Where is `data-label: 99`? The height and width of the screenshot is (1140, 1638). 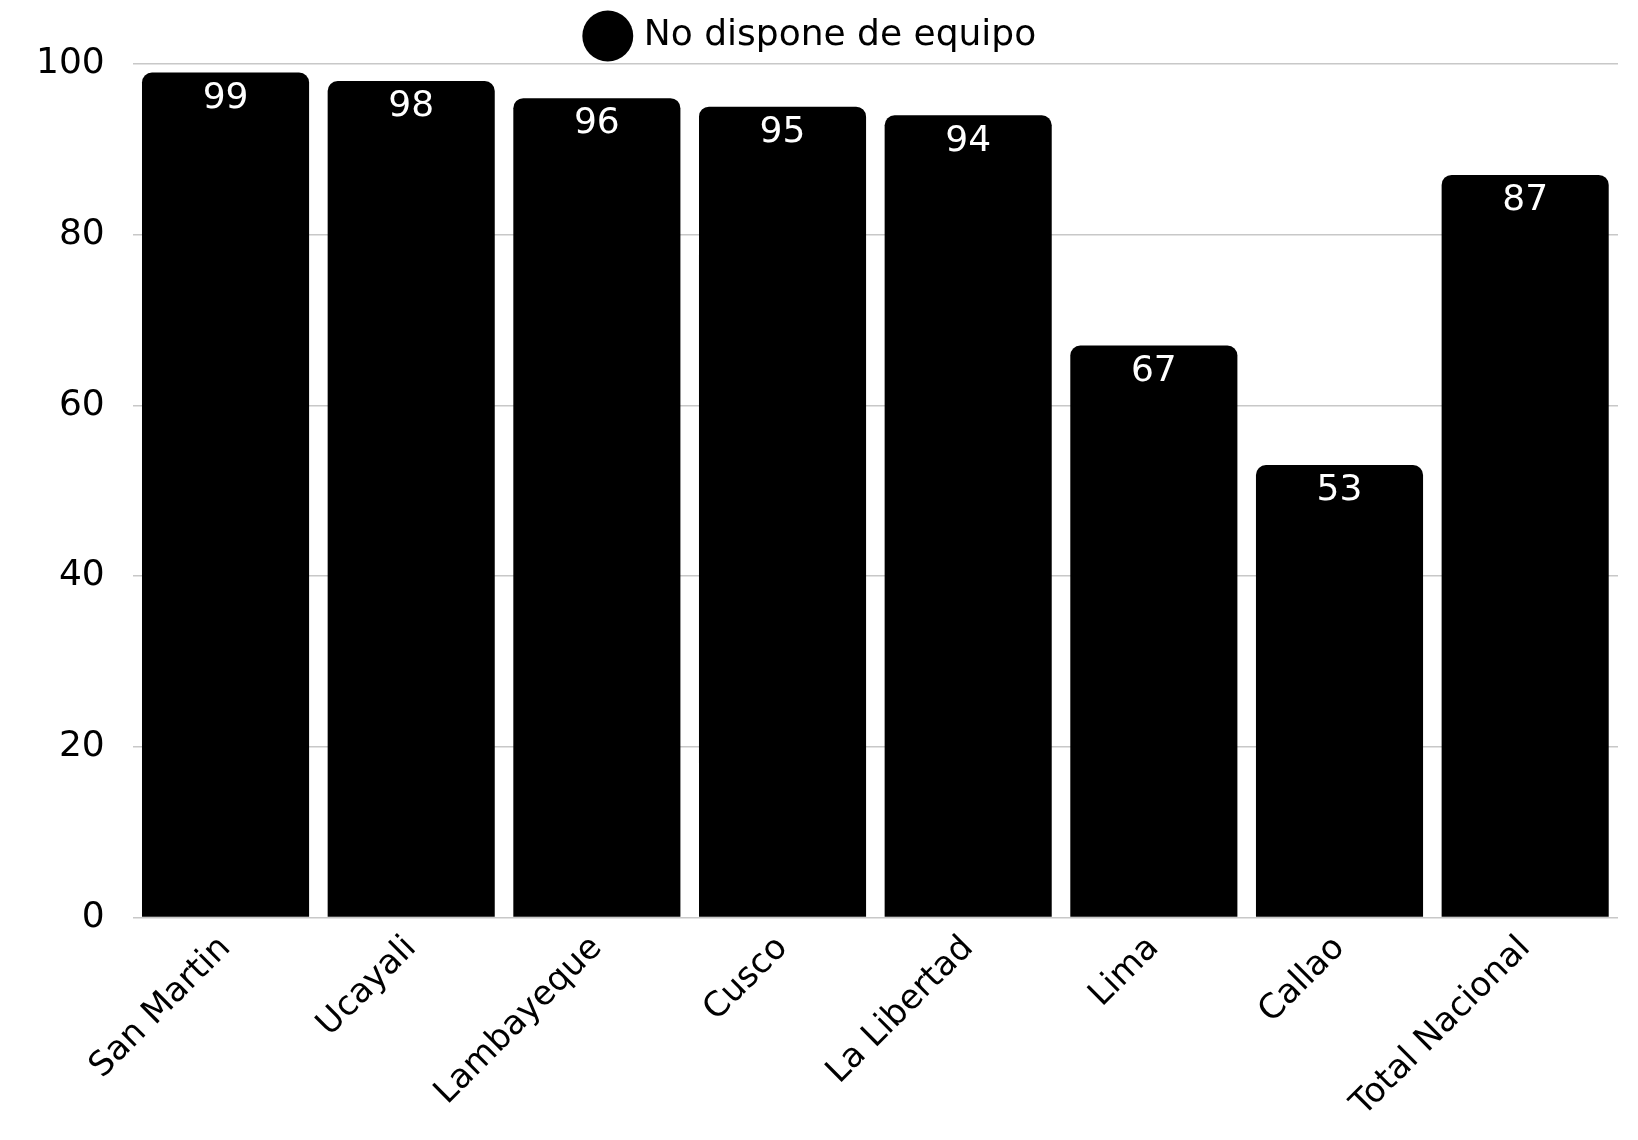 data-label: 99 is located at coordinates (225, 95).